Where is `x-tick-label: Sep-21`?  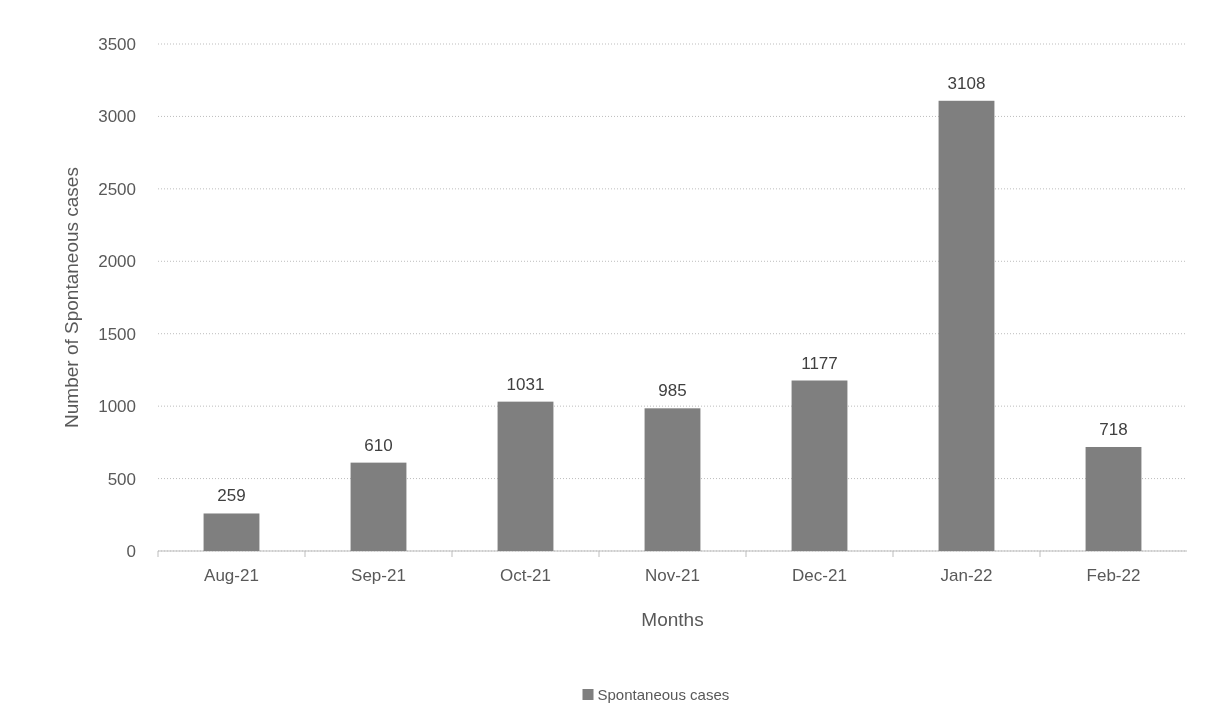
x-tick-label: Sep-21 is located at coordinates (378, 575).